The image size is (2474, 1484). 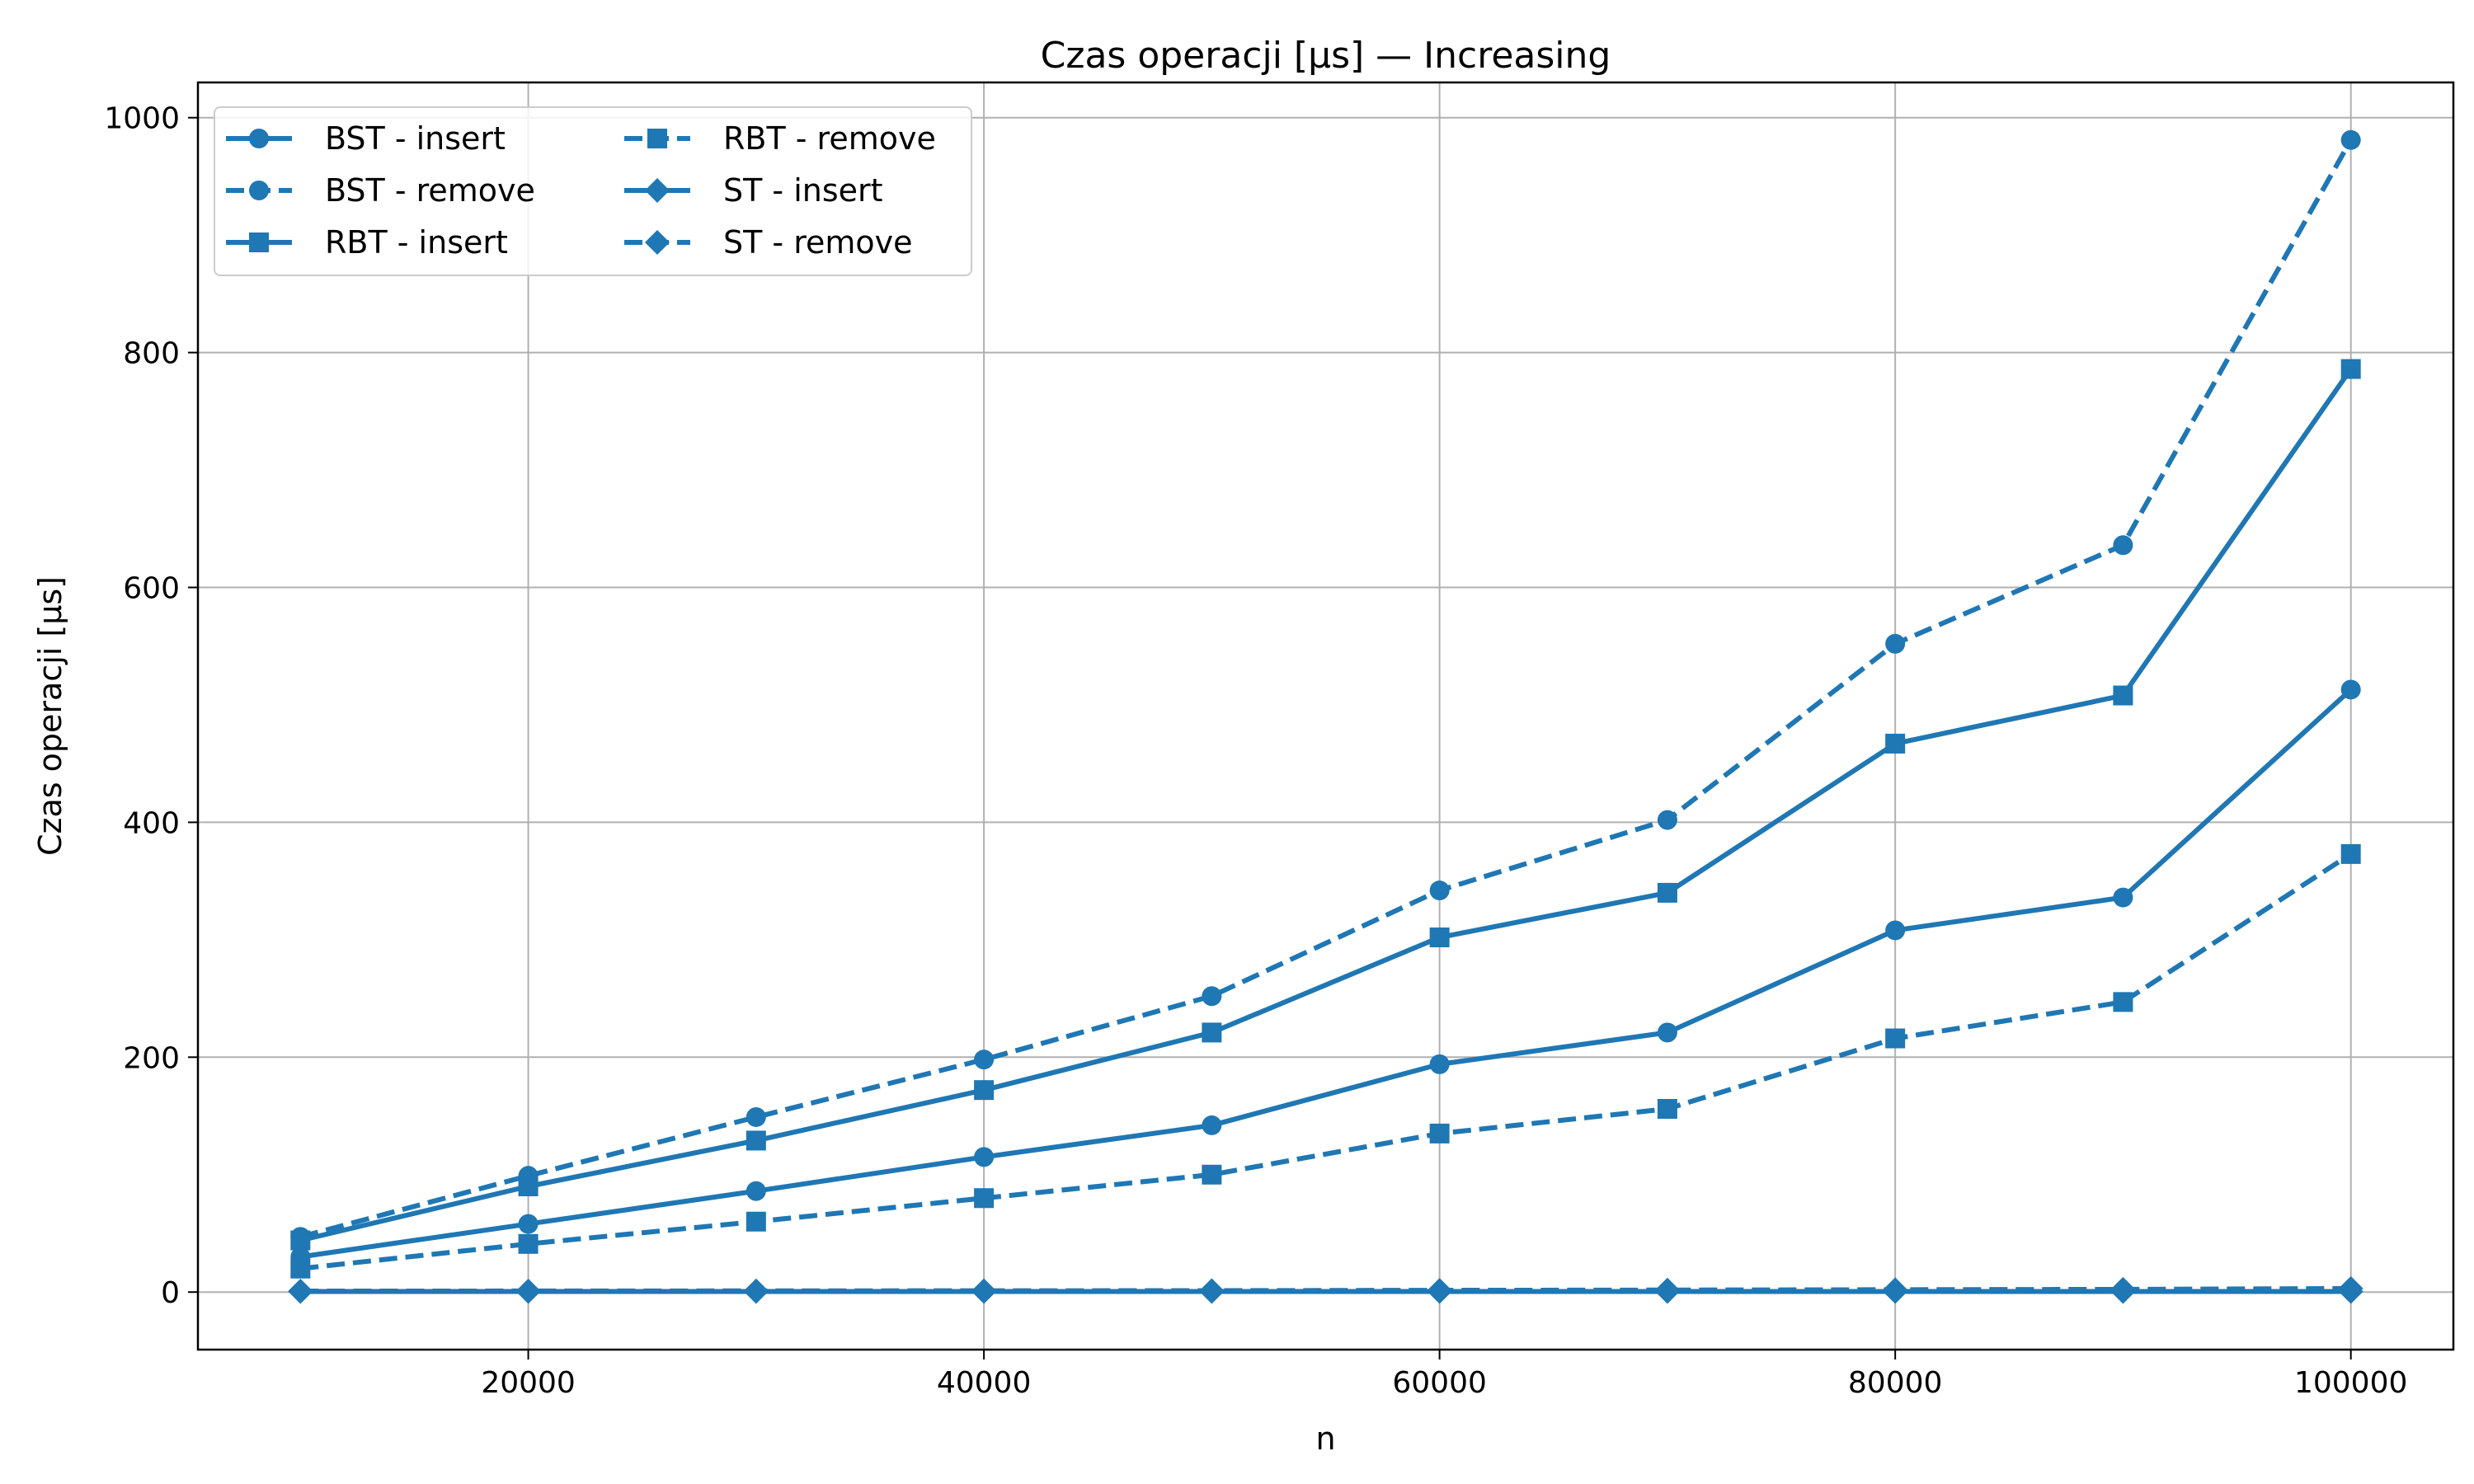 What do you see at coordinates (151, 589) in the screenshot?
I see `y-tick-label: 600` at bounding box center [151, 589].